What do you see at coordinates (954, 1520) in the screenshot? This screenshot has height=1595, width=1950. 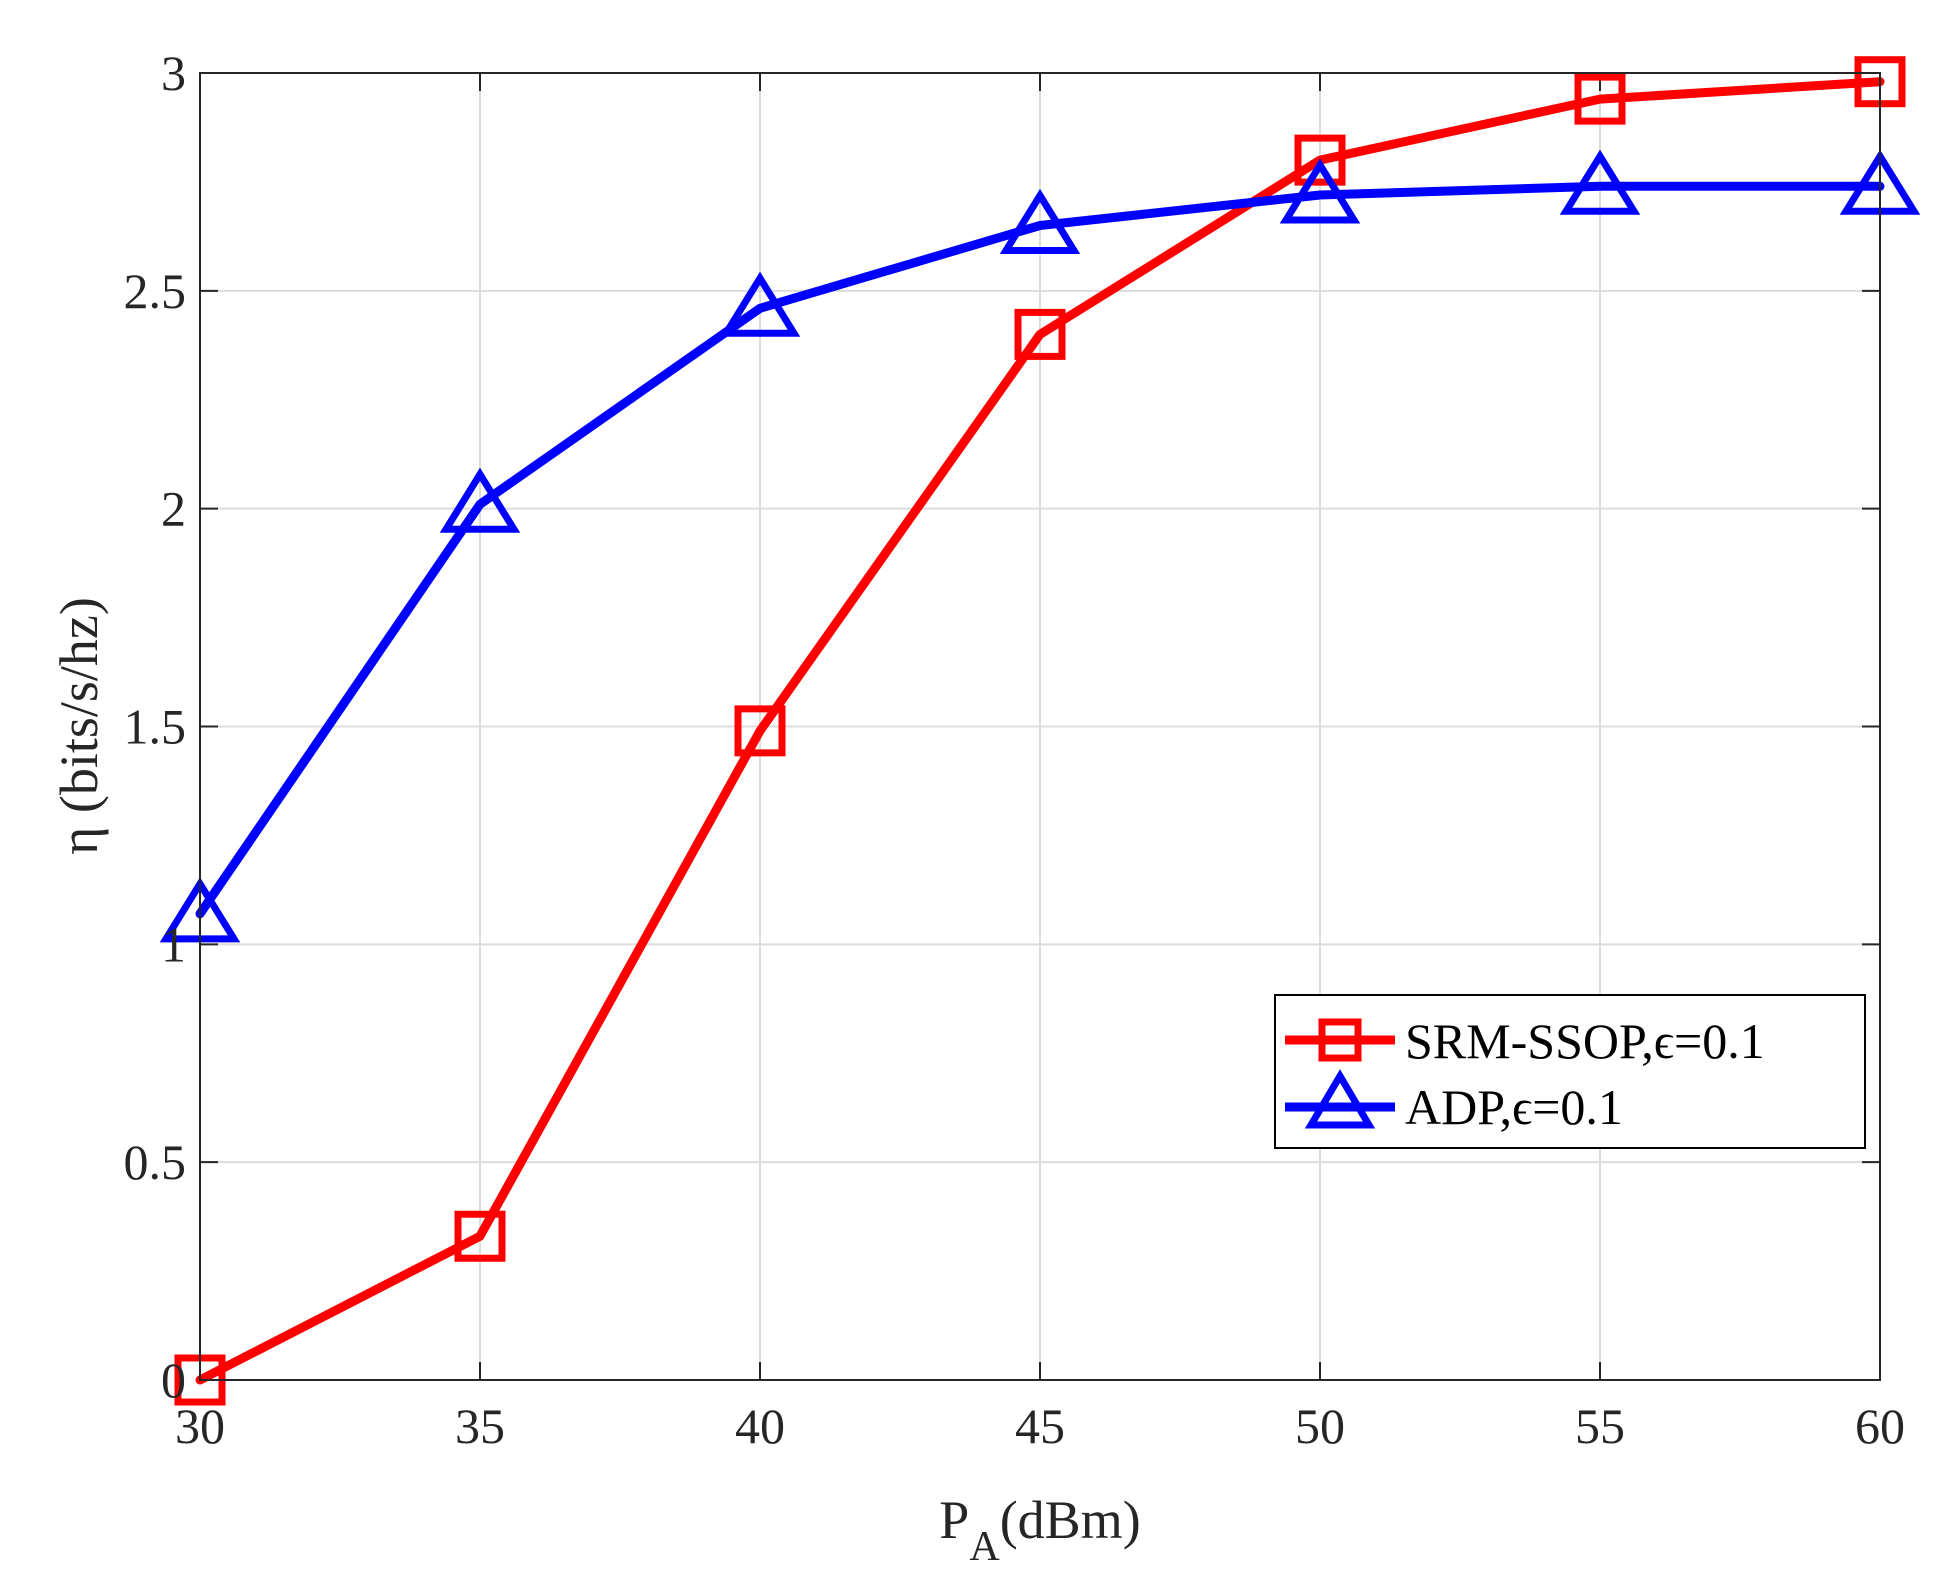 I see `x-axis-symbol: P` at bounding box center [954, 1520].